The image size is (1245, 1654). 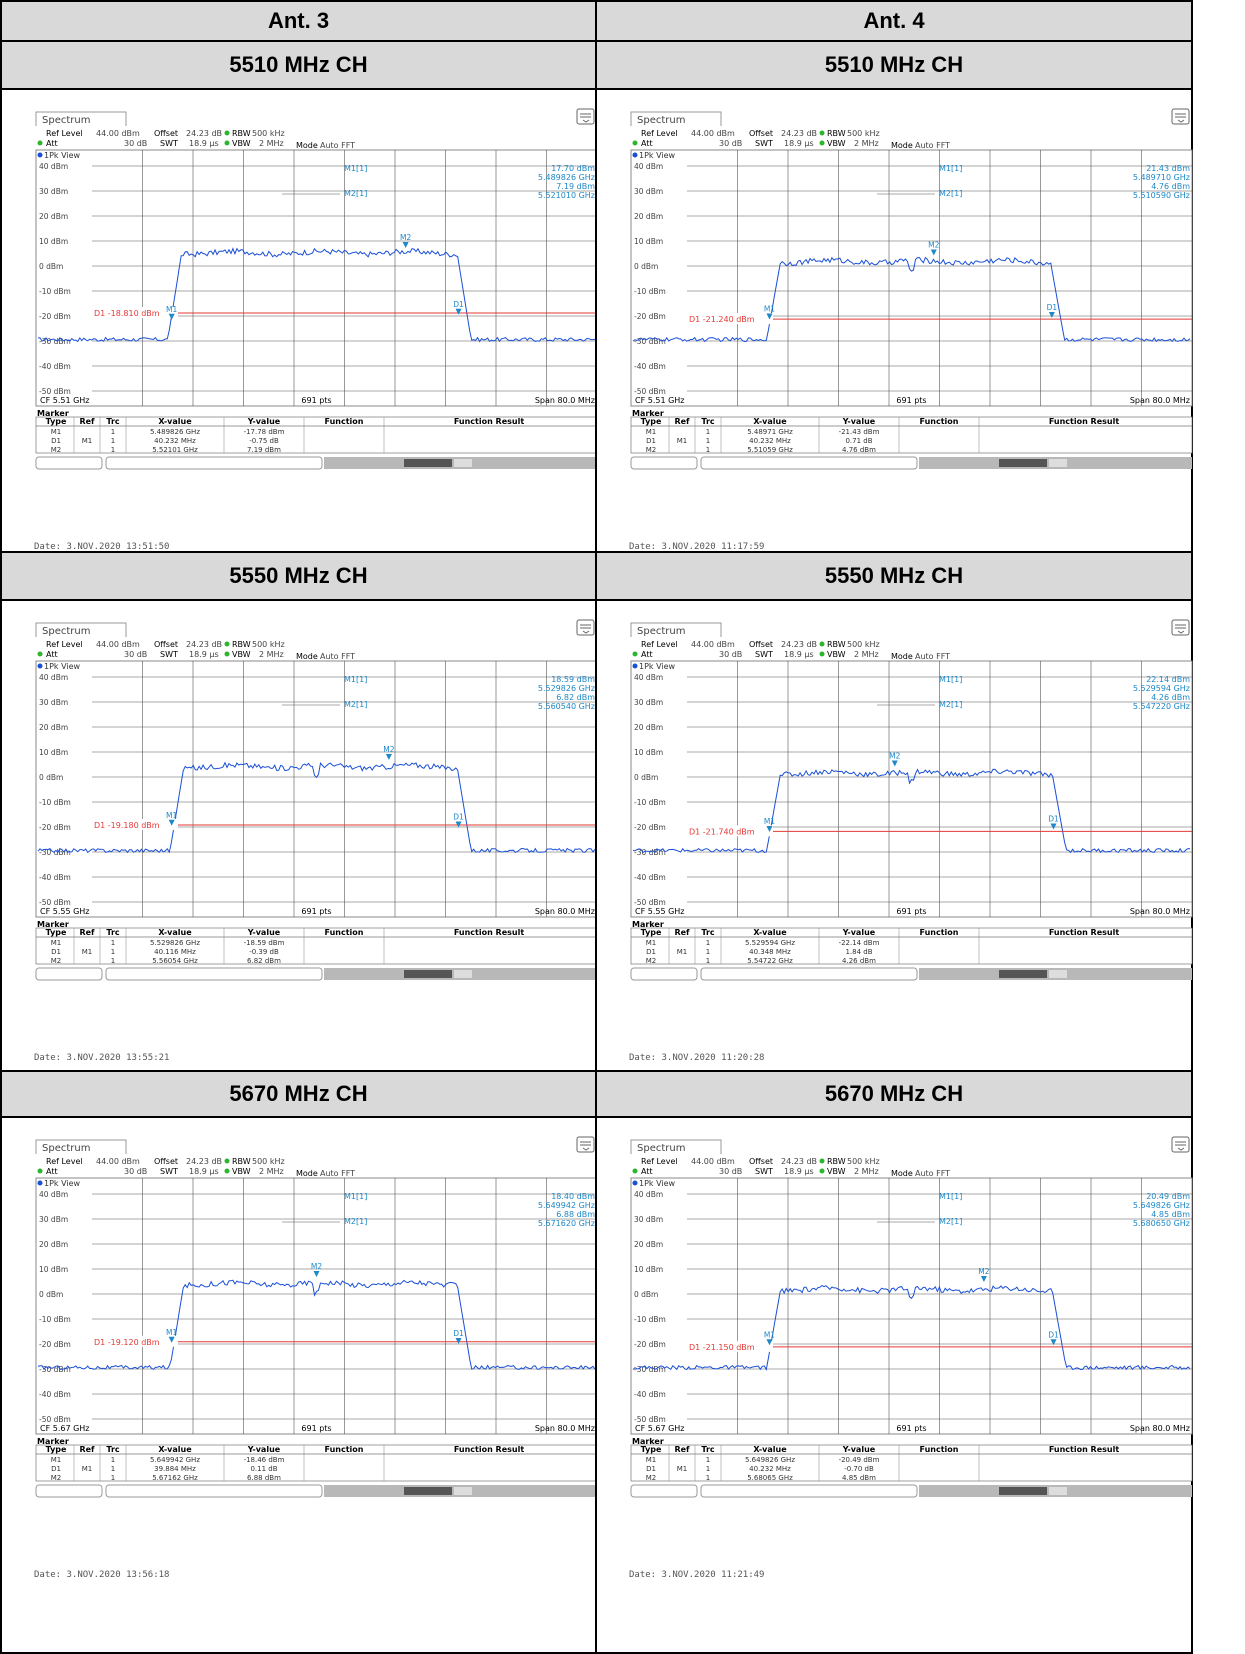 I want to click on y-tick-label: 30 dBm, so click(x=648, y=191).